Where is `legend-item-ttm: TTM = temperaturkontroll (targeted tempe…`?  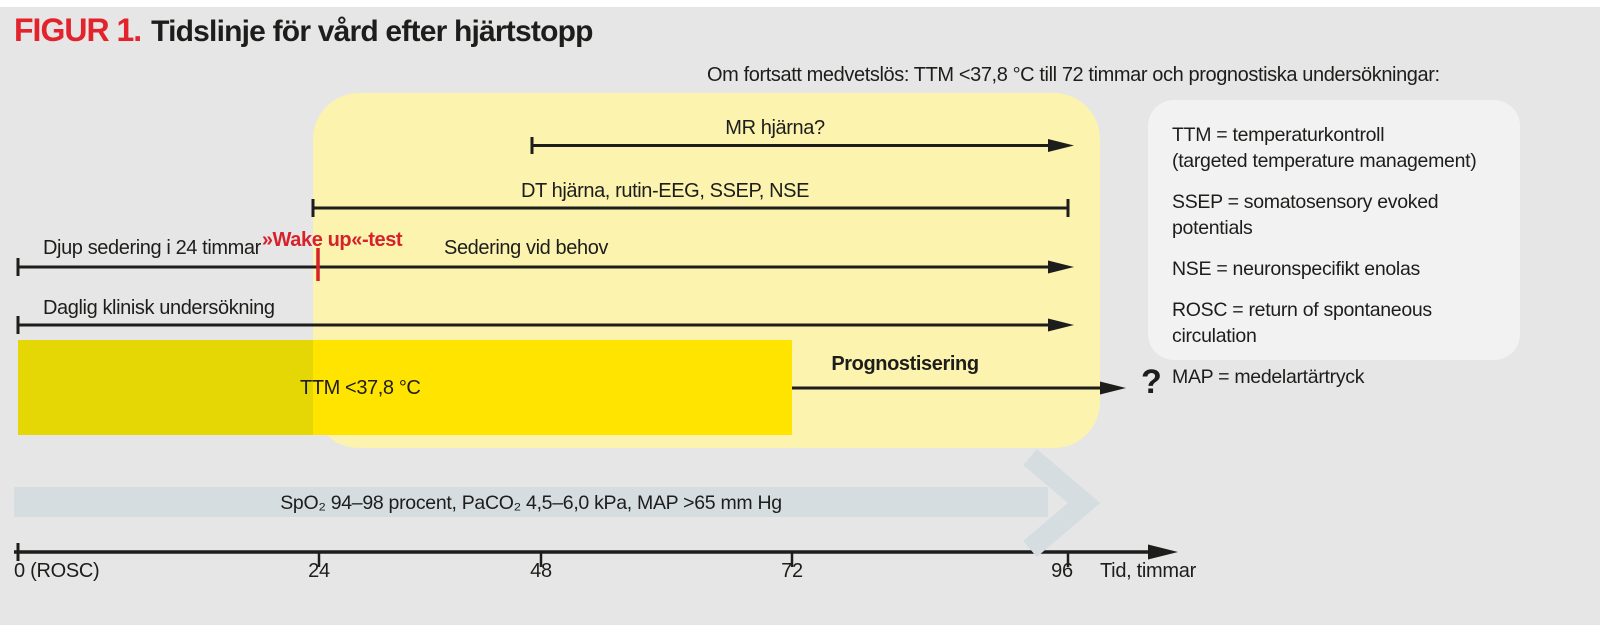
legend-item-ttm: TTM = temperaturkontroll (targeted tempe… is located at coordinates (1324, 148).